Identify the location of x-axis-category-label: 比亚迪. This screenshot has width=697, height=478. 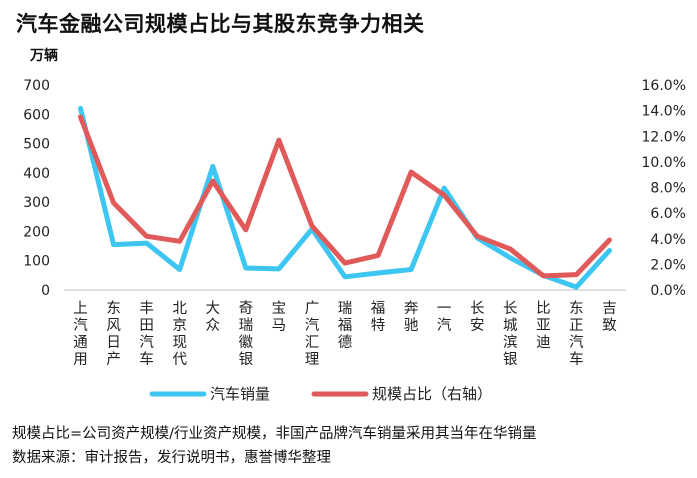
(543, 325).